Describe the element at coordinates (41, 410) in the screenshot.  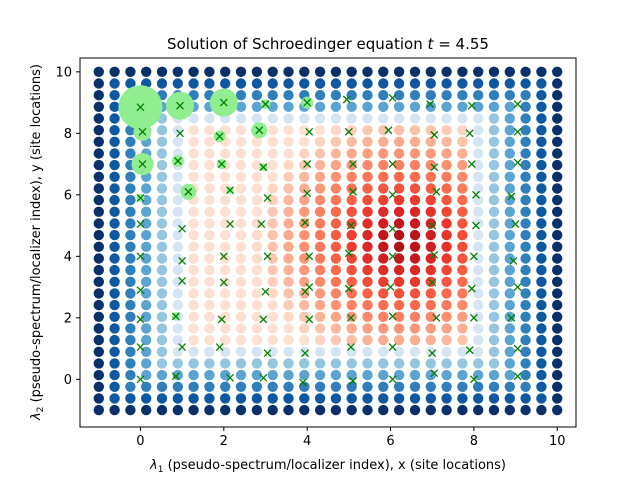
I see `y-axis-label-sub: 2` at that location.